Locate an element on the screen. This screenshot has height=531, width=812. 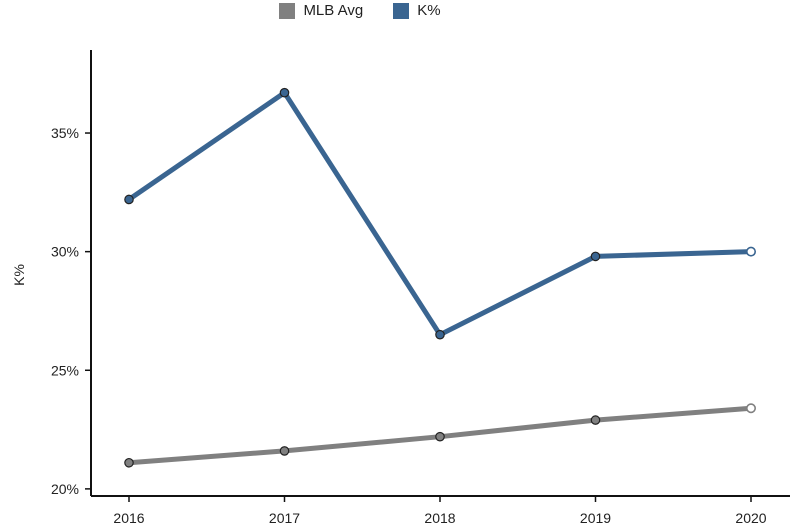
x-tick-label: 2019 is located at coordinates (595, 518).